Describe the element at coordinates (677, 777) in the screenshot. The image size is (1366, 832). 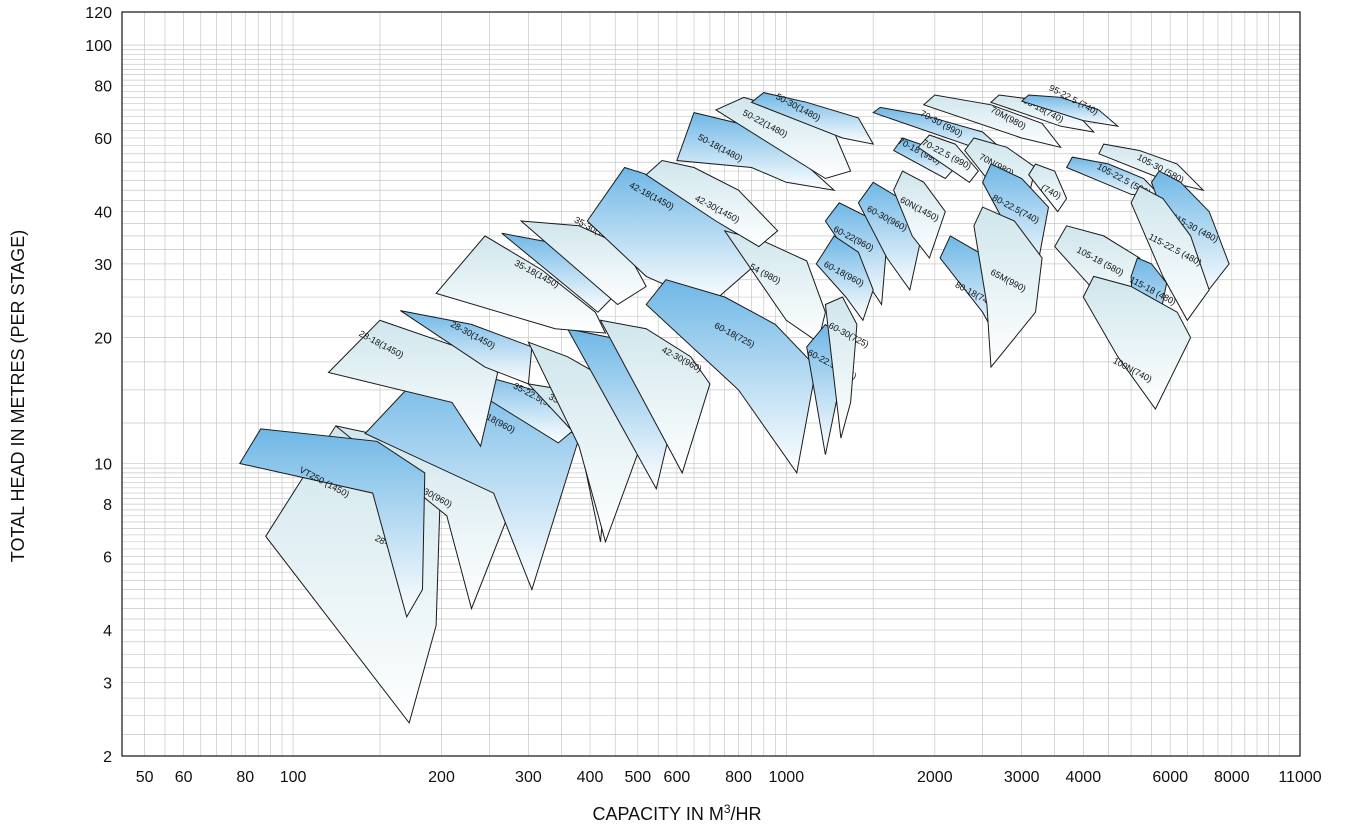
I see `x-tick-label: 600` at that location.